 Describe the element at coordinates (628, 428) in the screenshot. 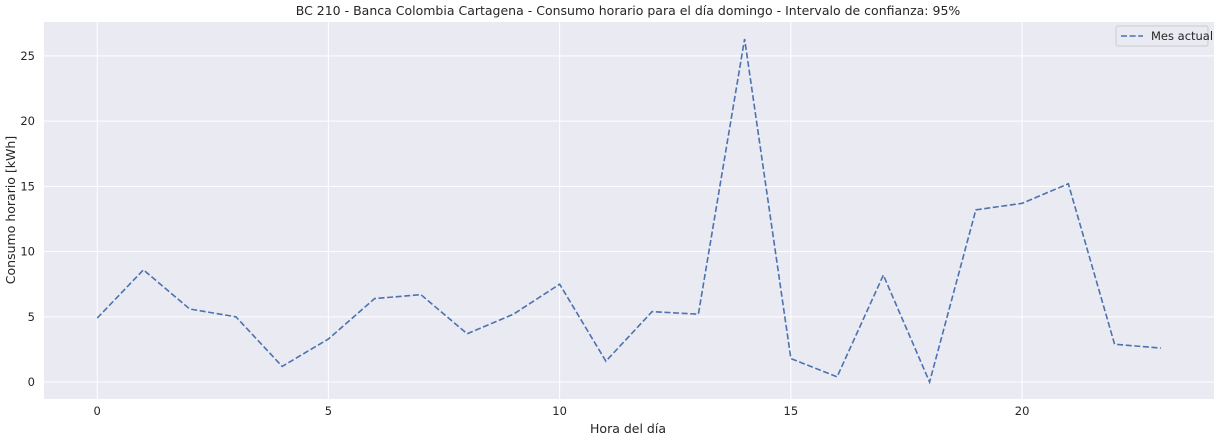

I see `x-axis-label: Hora del día` at that location.